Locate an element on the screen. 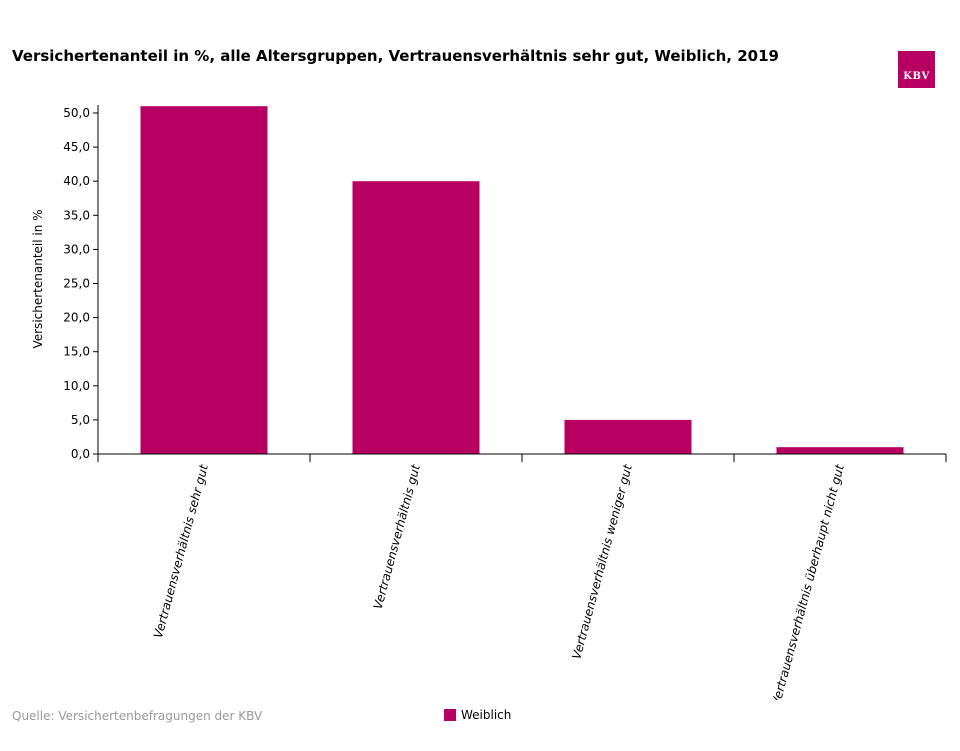 The height and width of the screenshot is (751, 960). y-tick-label: 35,0 is located at coordinates (76, 215).